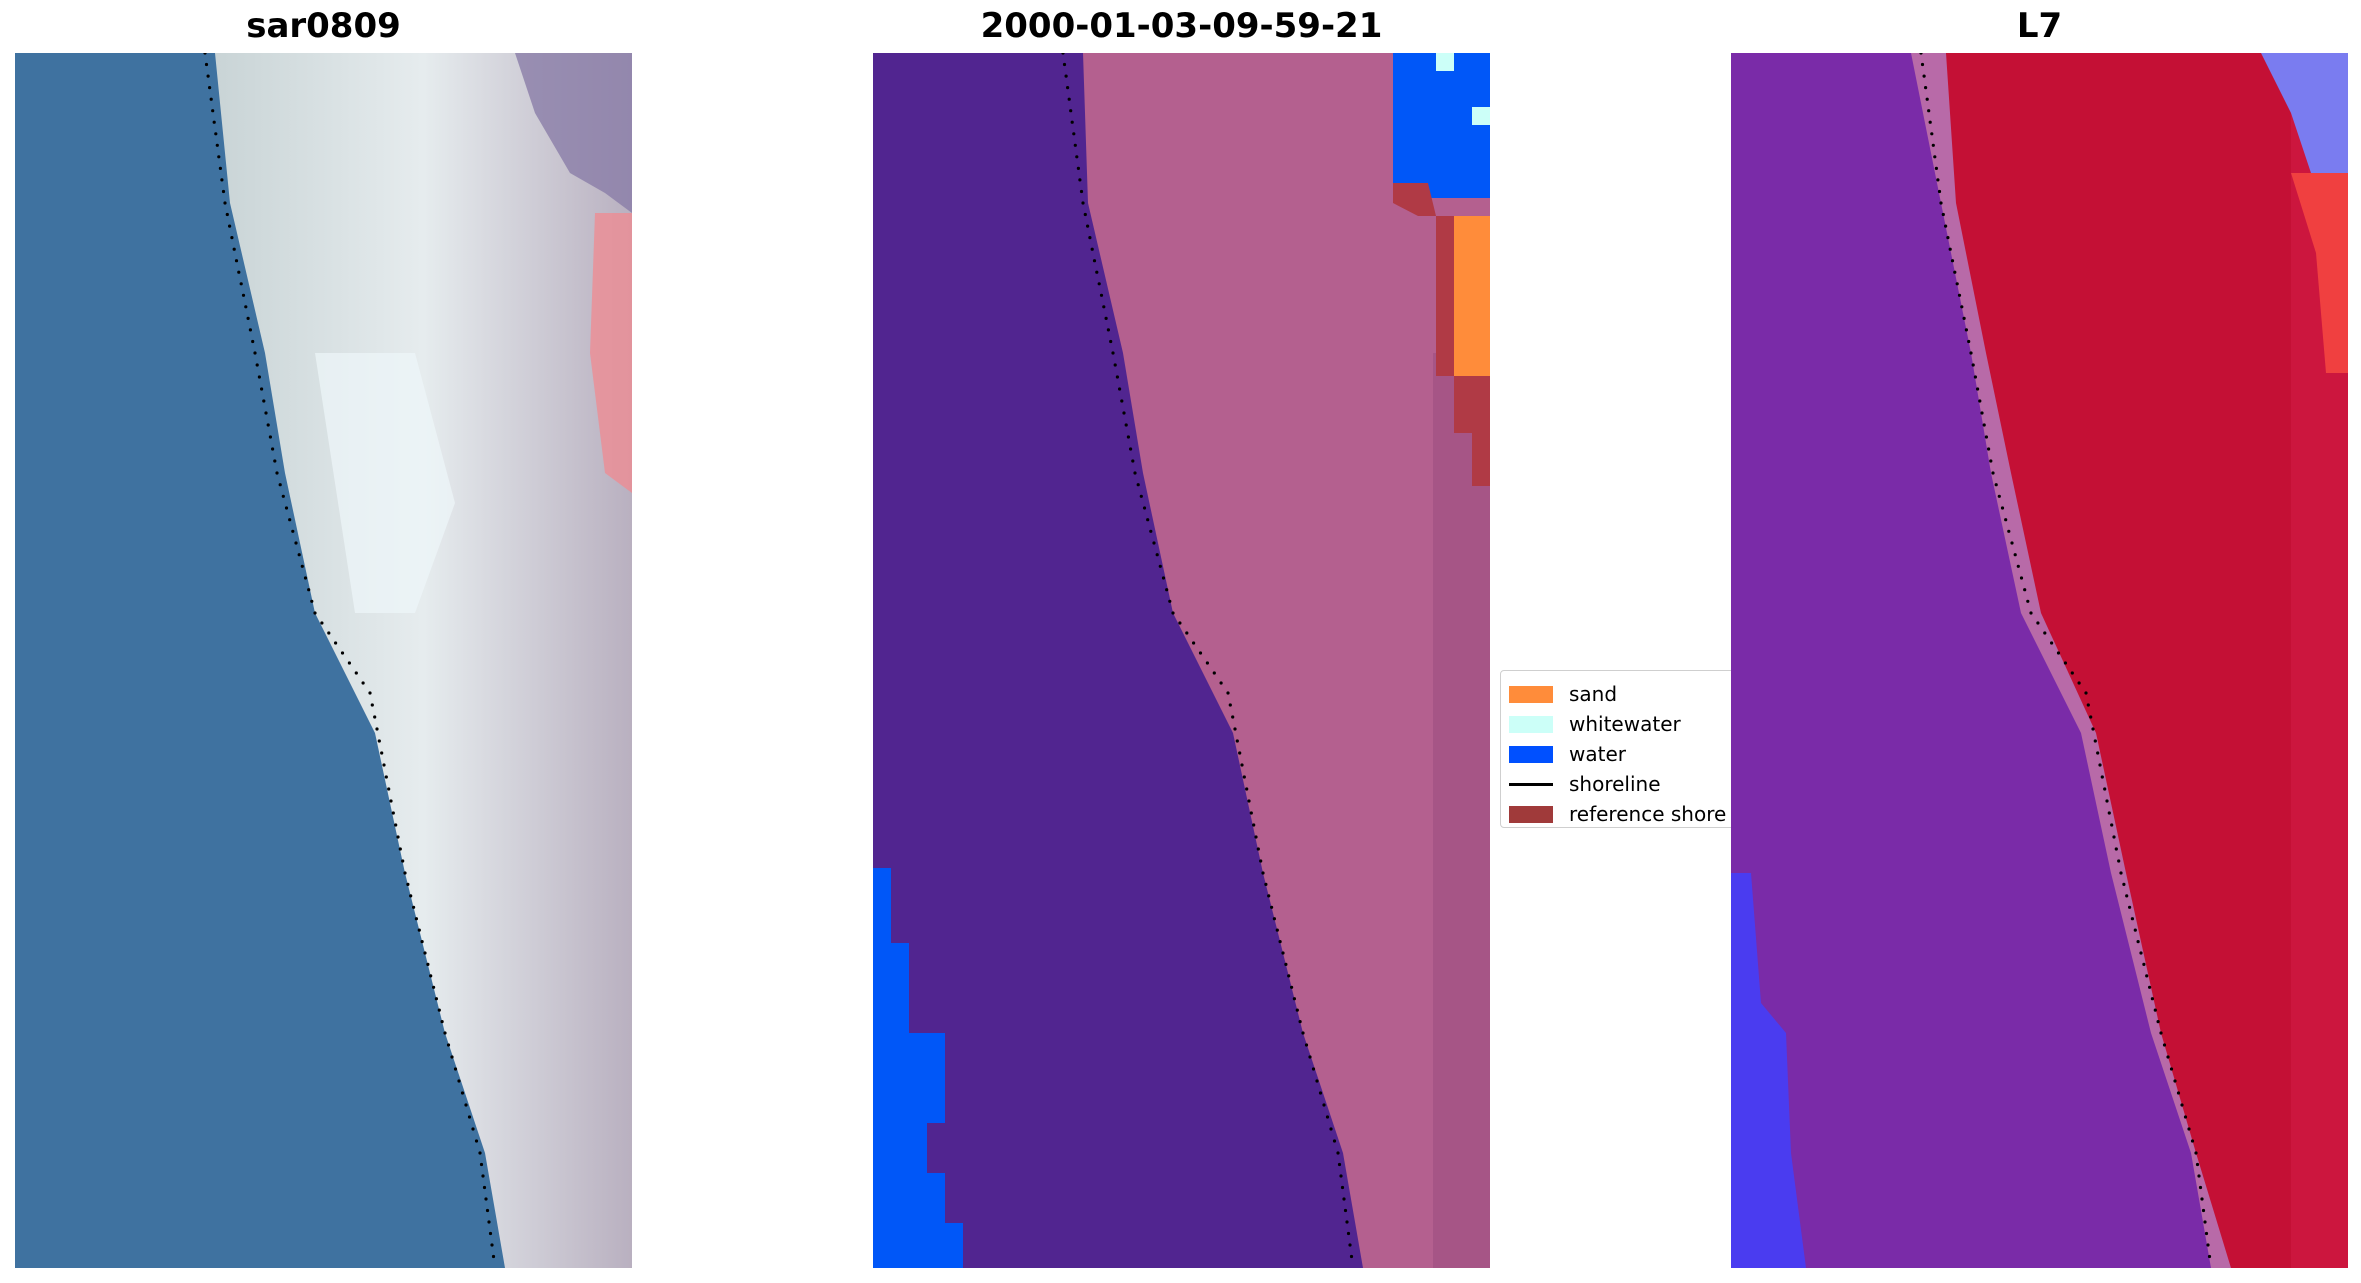 The width and height of the screenshot is (2361, 1283). Describe the element at coordinates (1445, 62) in the screenshot. I see `whitewater-pixel` at that location.